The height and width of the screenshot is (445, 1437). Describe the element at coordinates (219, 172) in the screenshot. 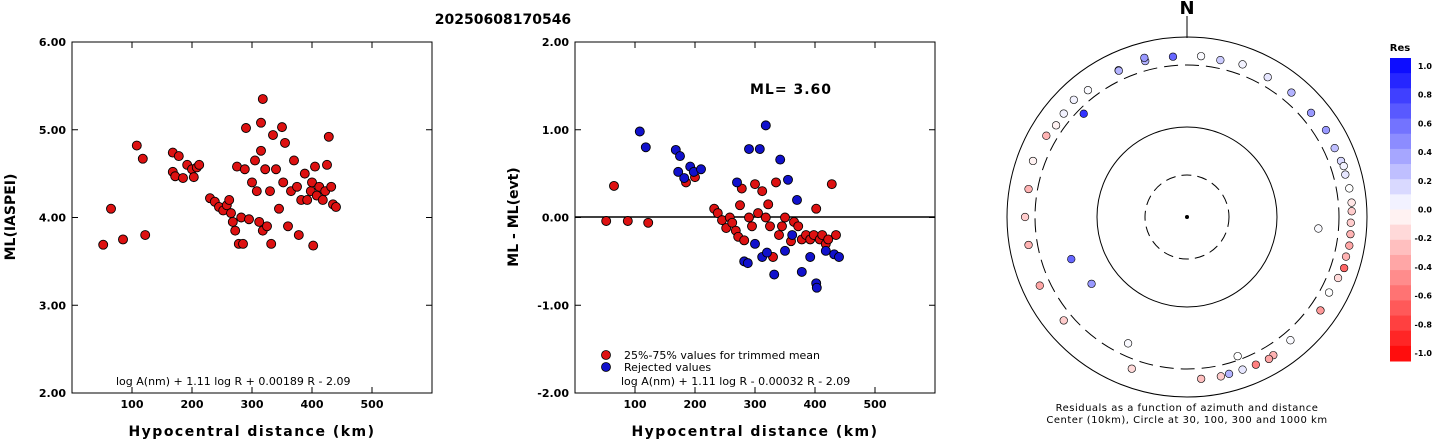

I see `left-data-points` at that location.